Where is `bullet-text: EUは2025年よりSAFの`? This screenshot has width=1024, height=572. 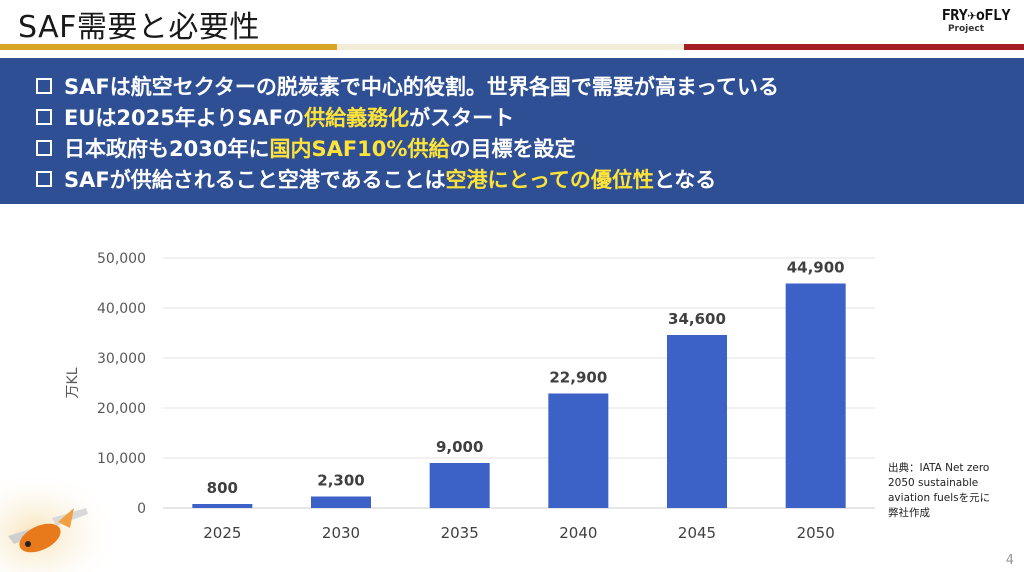
bullet-text: EUは2025年よりSAFの is located at coordinates (184, 117).